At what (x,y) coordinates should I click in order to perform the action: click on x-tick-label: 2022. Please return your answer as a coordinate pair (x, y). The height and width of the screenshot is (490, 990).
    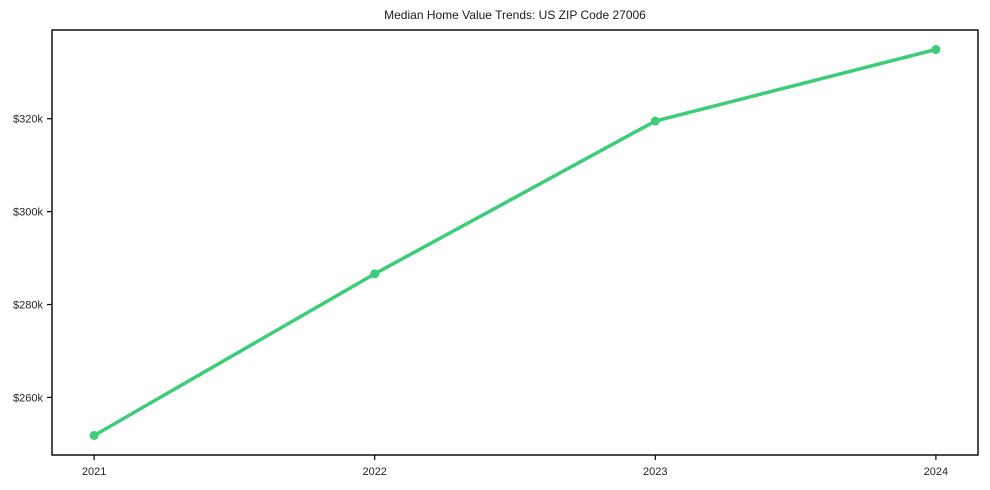
    Looking at the image, I should click on (374, 472).